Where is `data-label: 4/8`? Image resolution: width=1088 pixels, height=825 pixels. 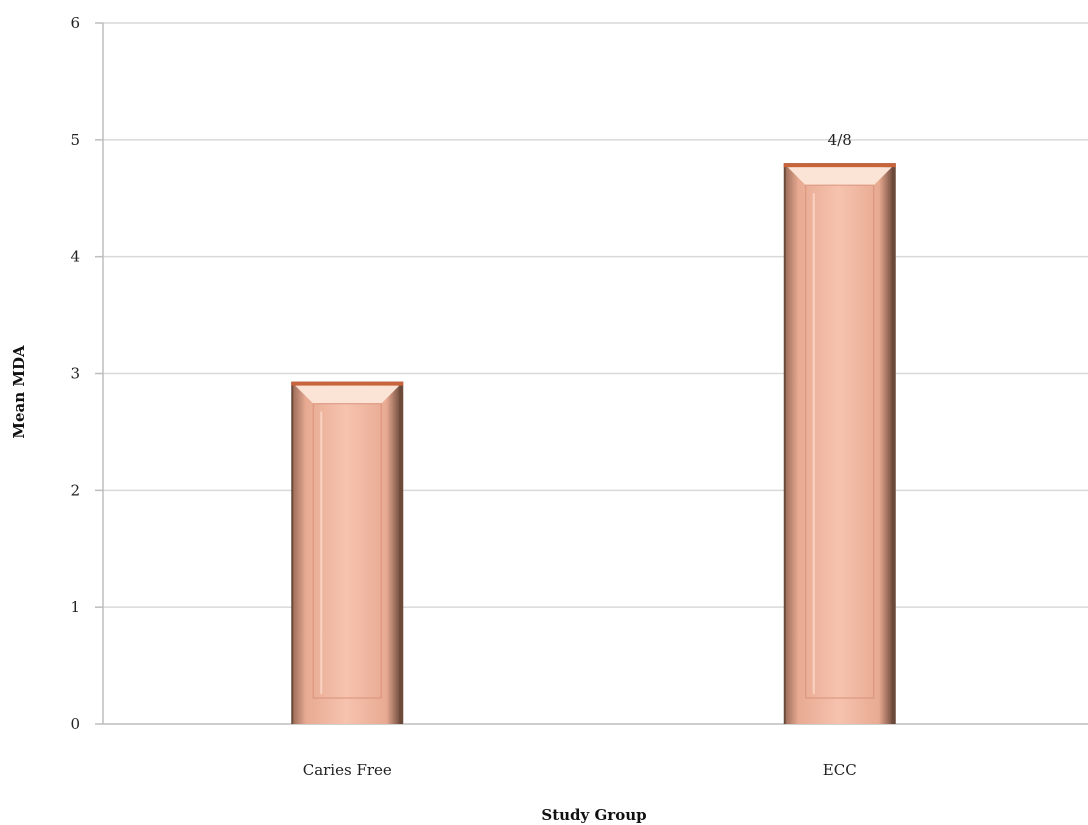
data-label: 4/8 is located at coordinates (840, 140).